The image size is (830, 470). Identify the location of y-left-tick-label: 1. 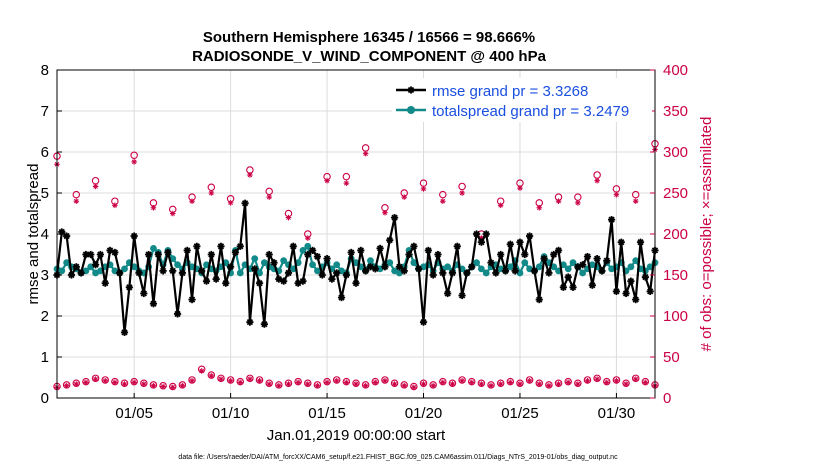
(45, 357).